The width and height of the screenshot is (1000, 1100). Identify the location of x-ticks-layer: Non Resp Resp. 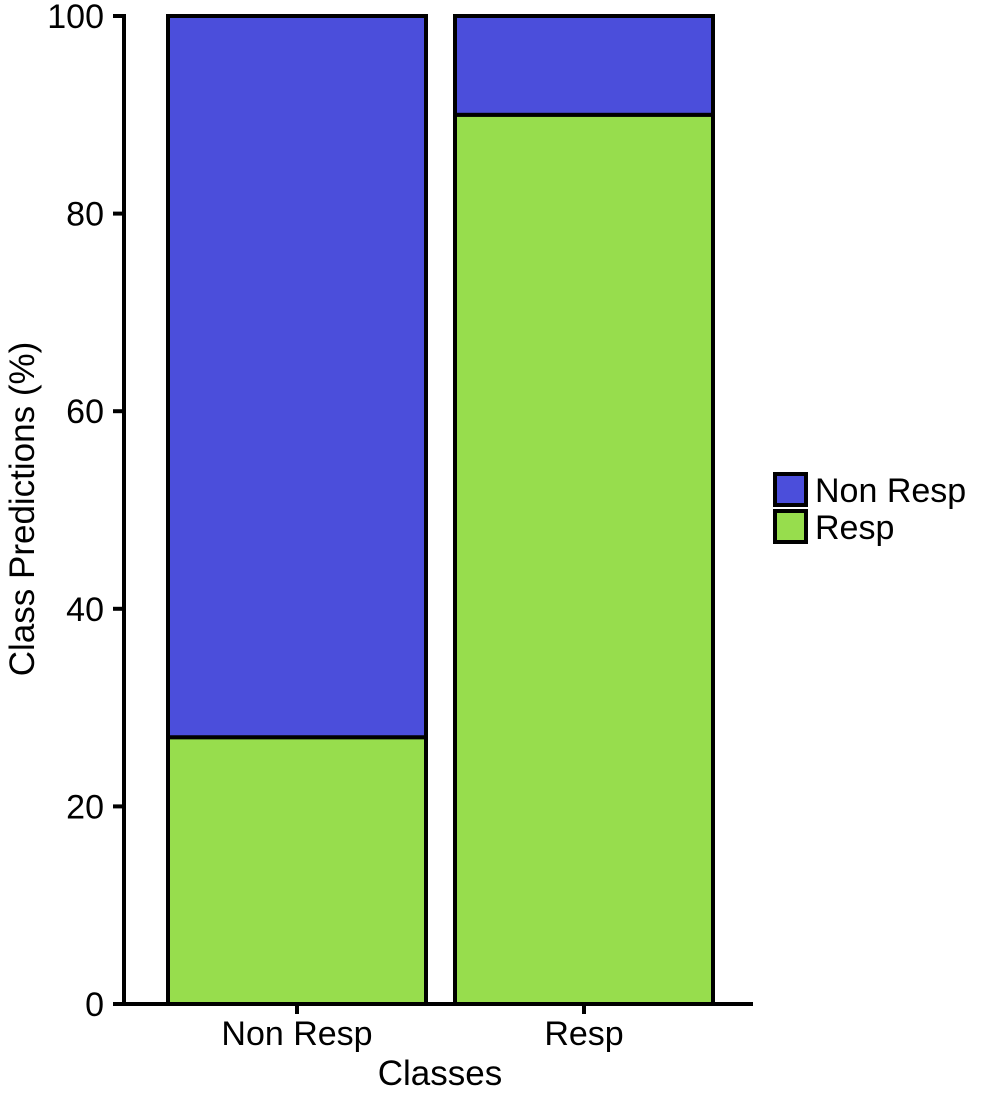
(422, 1028).